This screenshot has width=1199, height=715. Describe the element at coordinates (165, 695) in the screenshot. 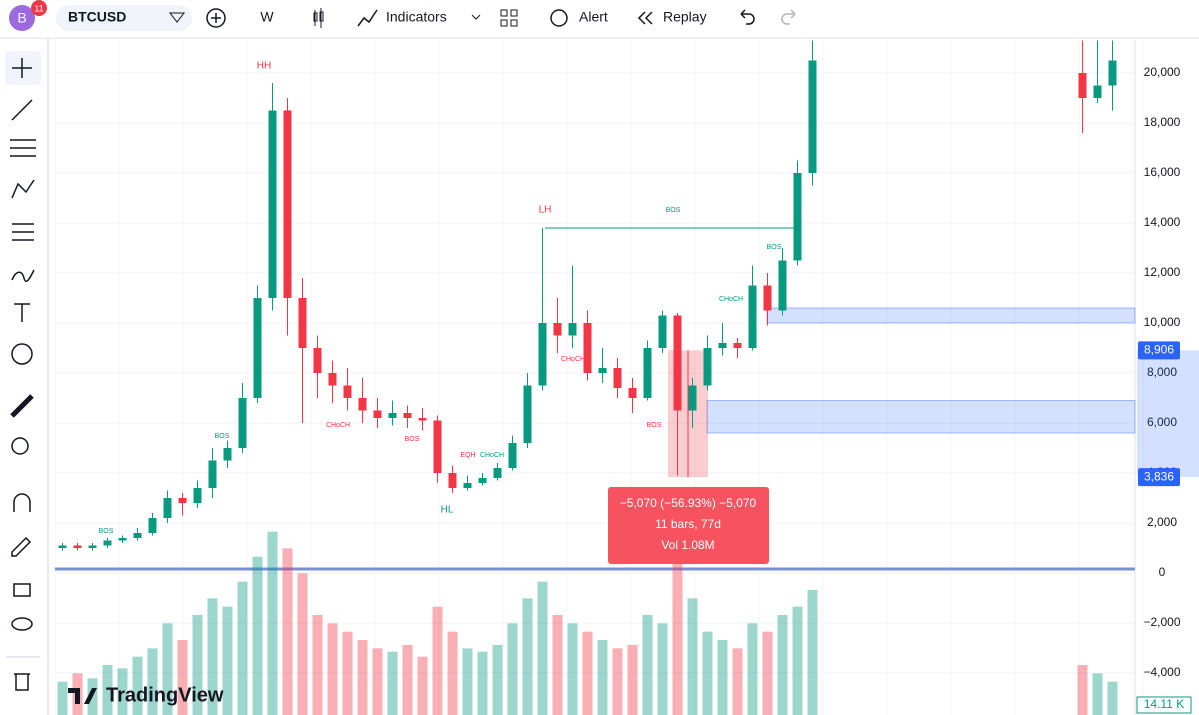

I see `logo-text: TradingView` at that location.